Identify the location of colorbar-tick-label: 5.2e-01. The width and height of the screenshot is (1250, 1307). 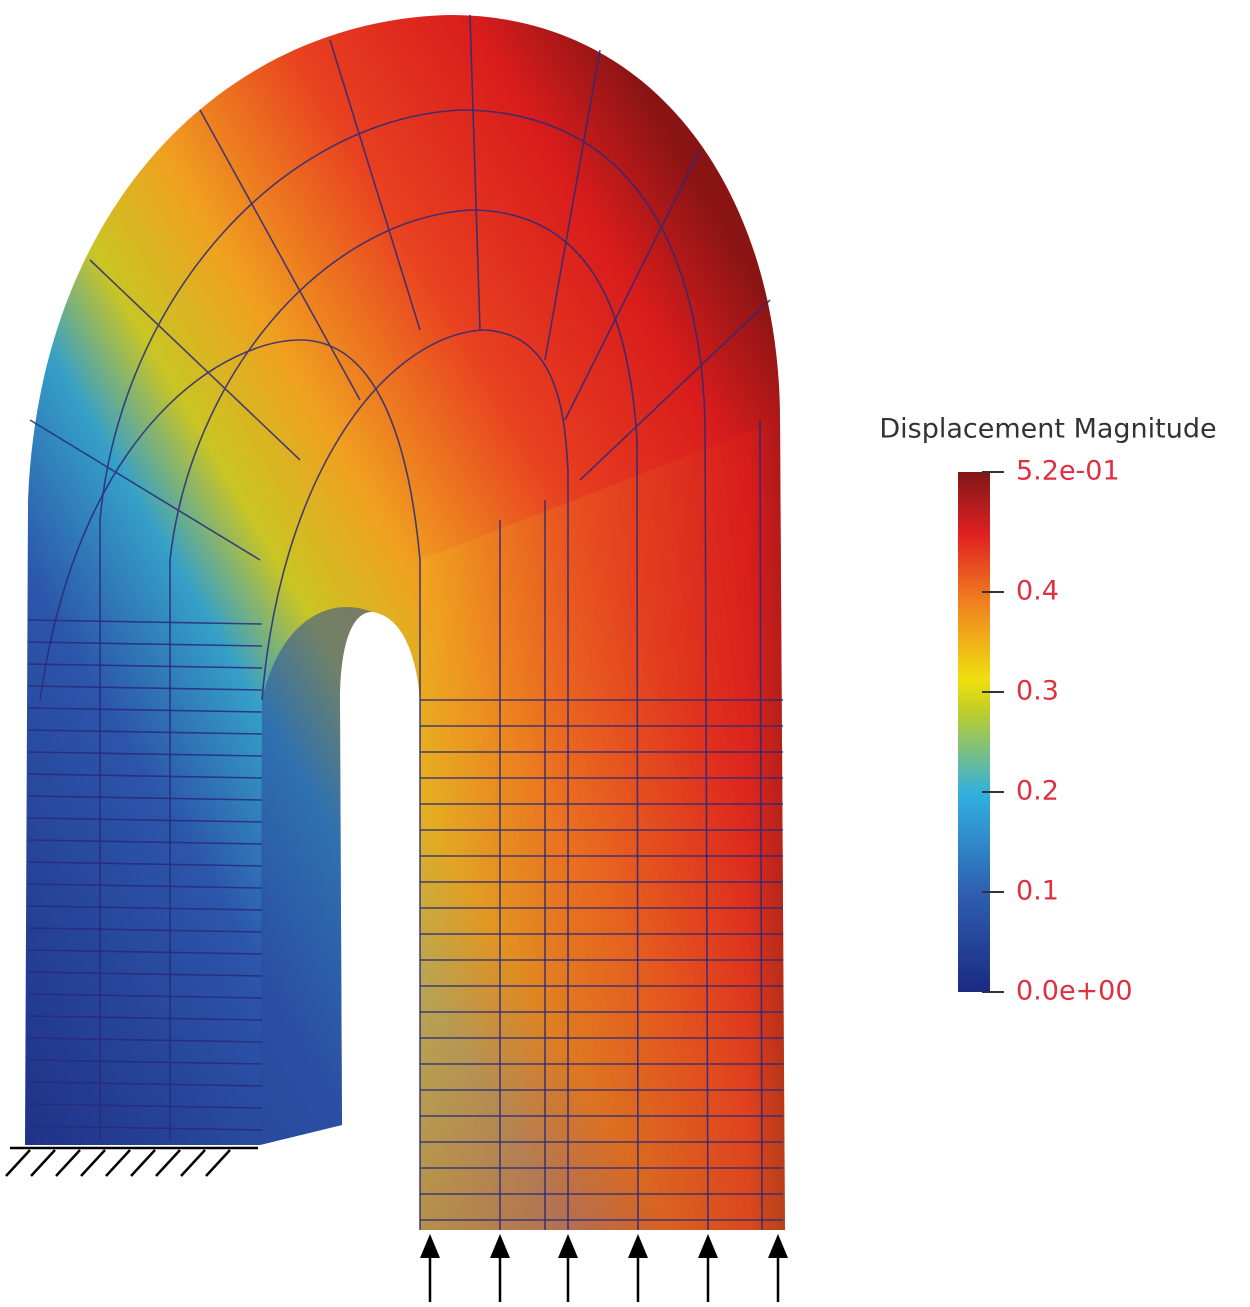
(1068, 471).